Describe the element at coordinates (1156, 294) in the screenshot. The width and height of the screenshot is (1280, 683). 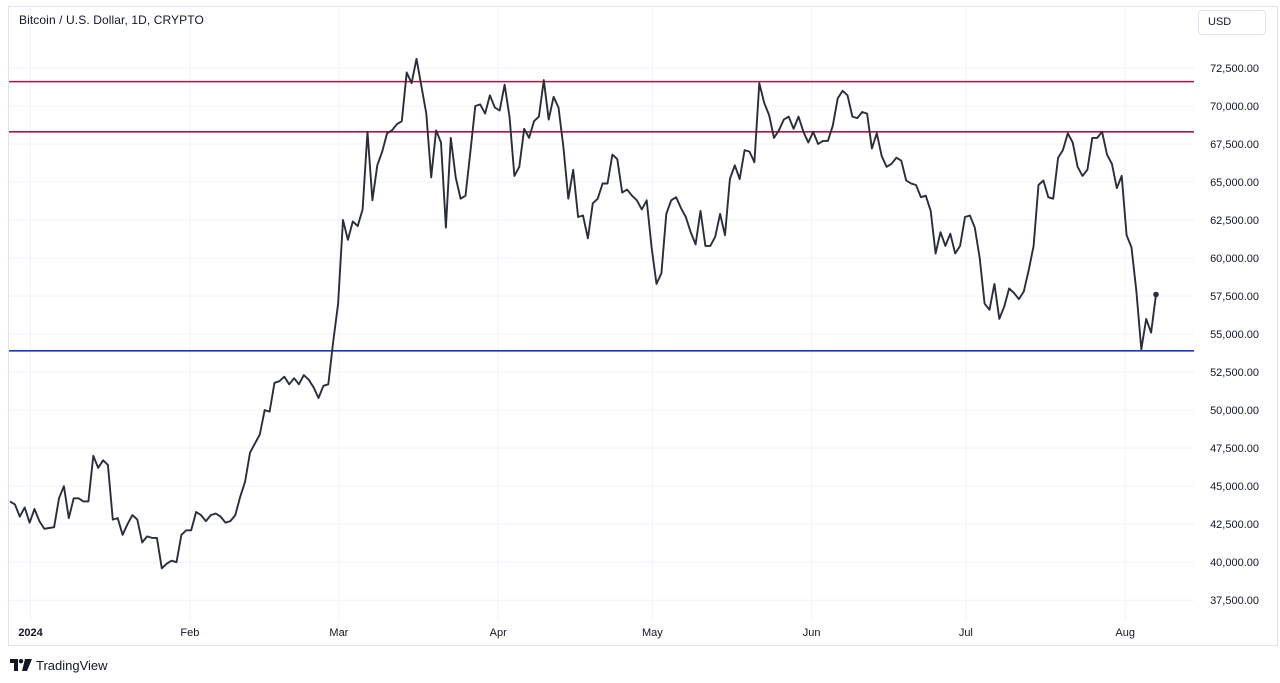
I see `last-price-marker` at that location.